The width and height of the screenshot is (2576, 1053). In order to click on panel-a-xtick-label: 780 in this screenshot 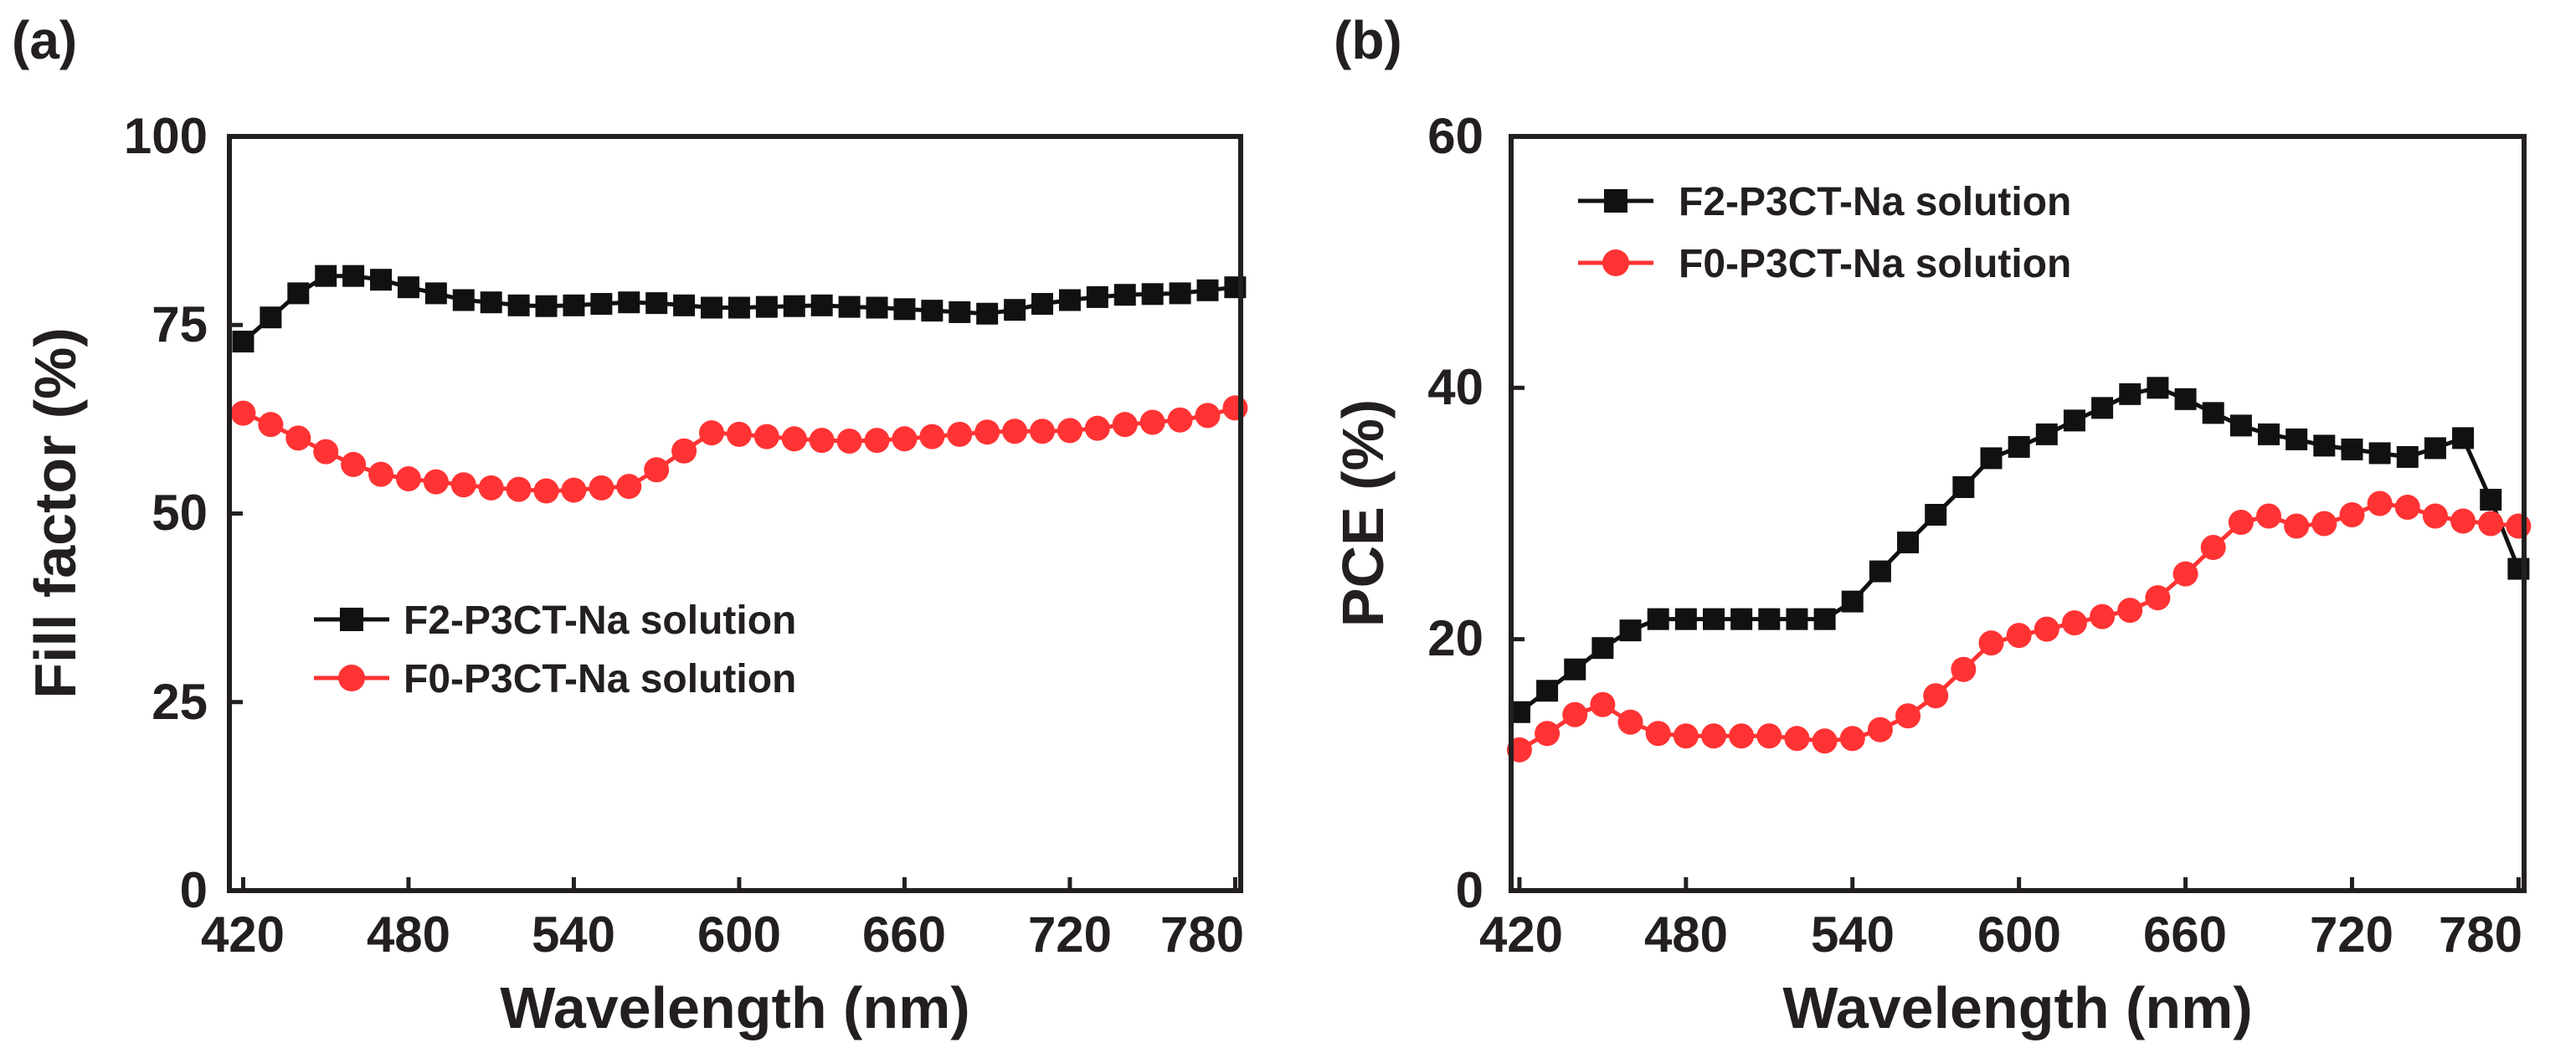, I will do `click(1202, 935)`.